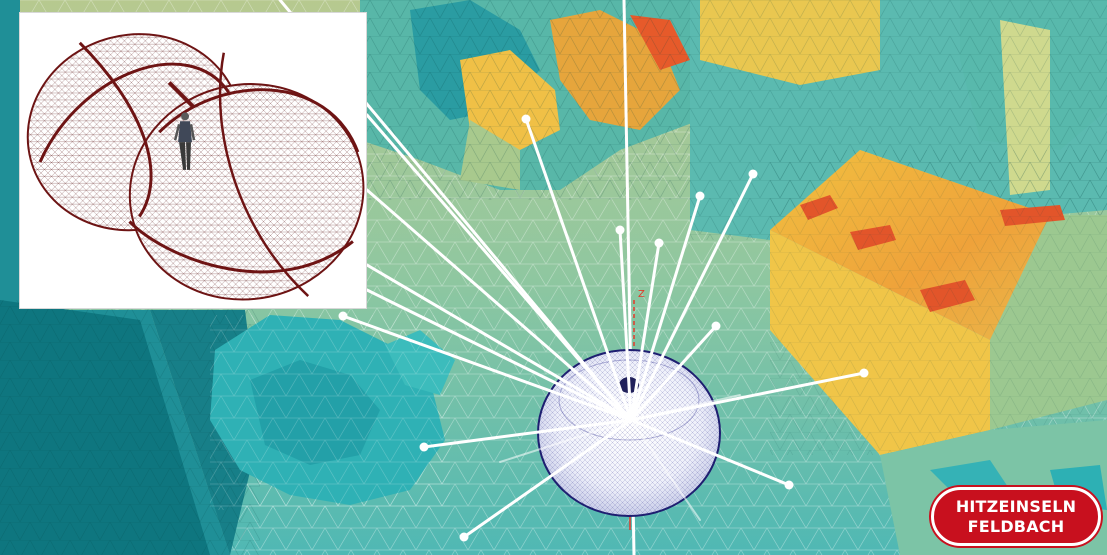 Image resolution: width=1107 pixels, height=555 pixels. I want to click on badge-line-2: FELDBACH, so click(1016, 526).